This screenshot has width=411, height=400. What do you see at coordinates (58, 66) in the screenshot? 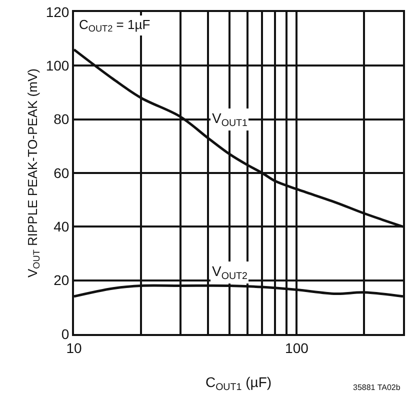
I see `y-tick-label: 100` at bounding box center [58, 66].